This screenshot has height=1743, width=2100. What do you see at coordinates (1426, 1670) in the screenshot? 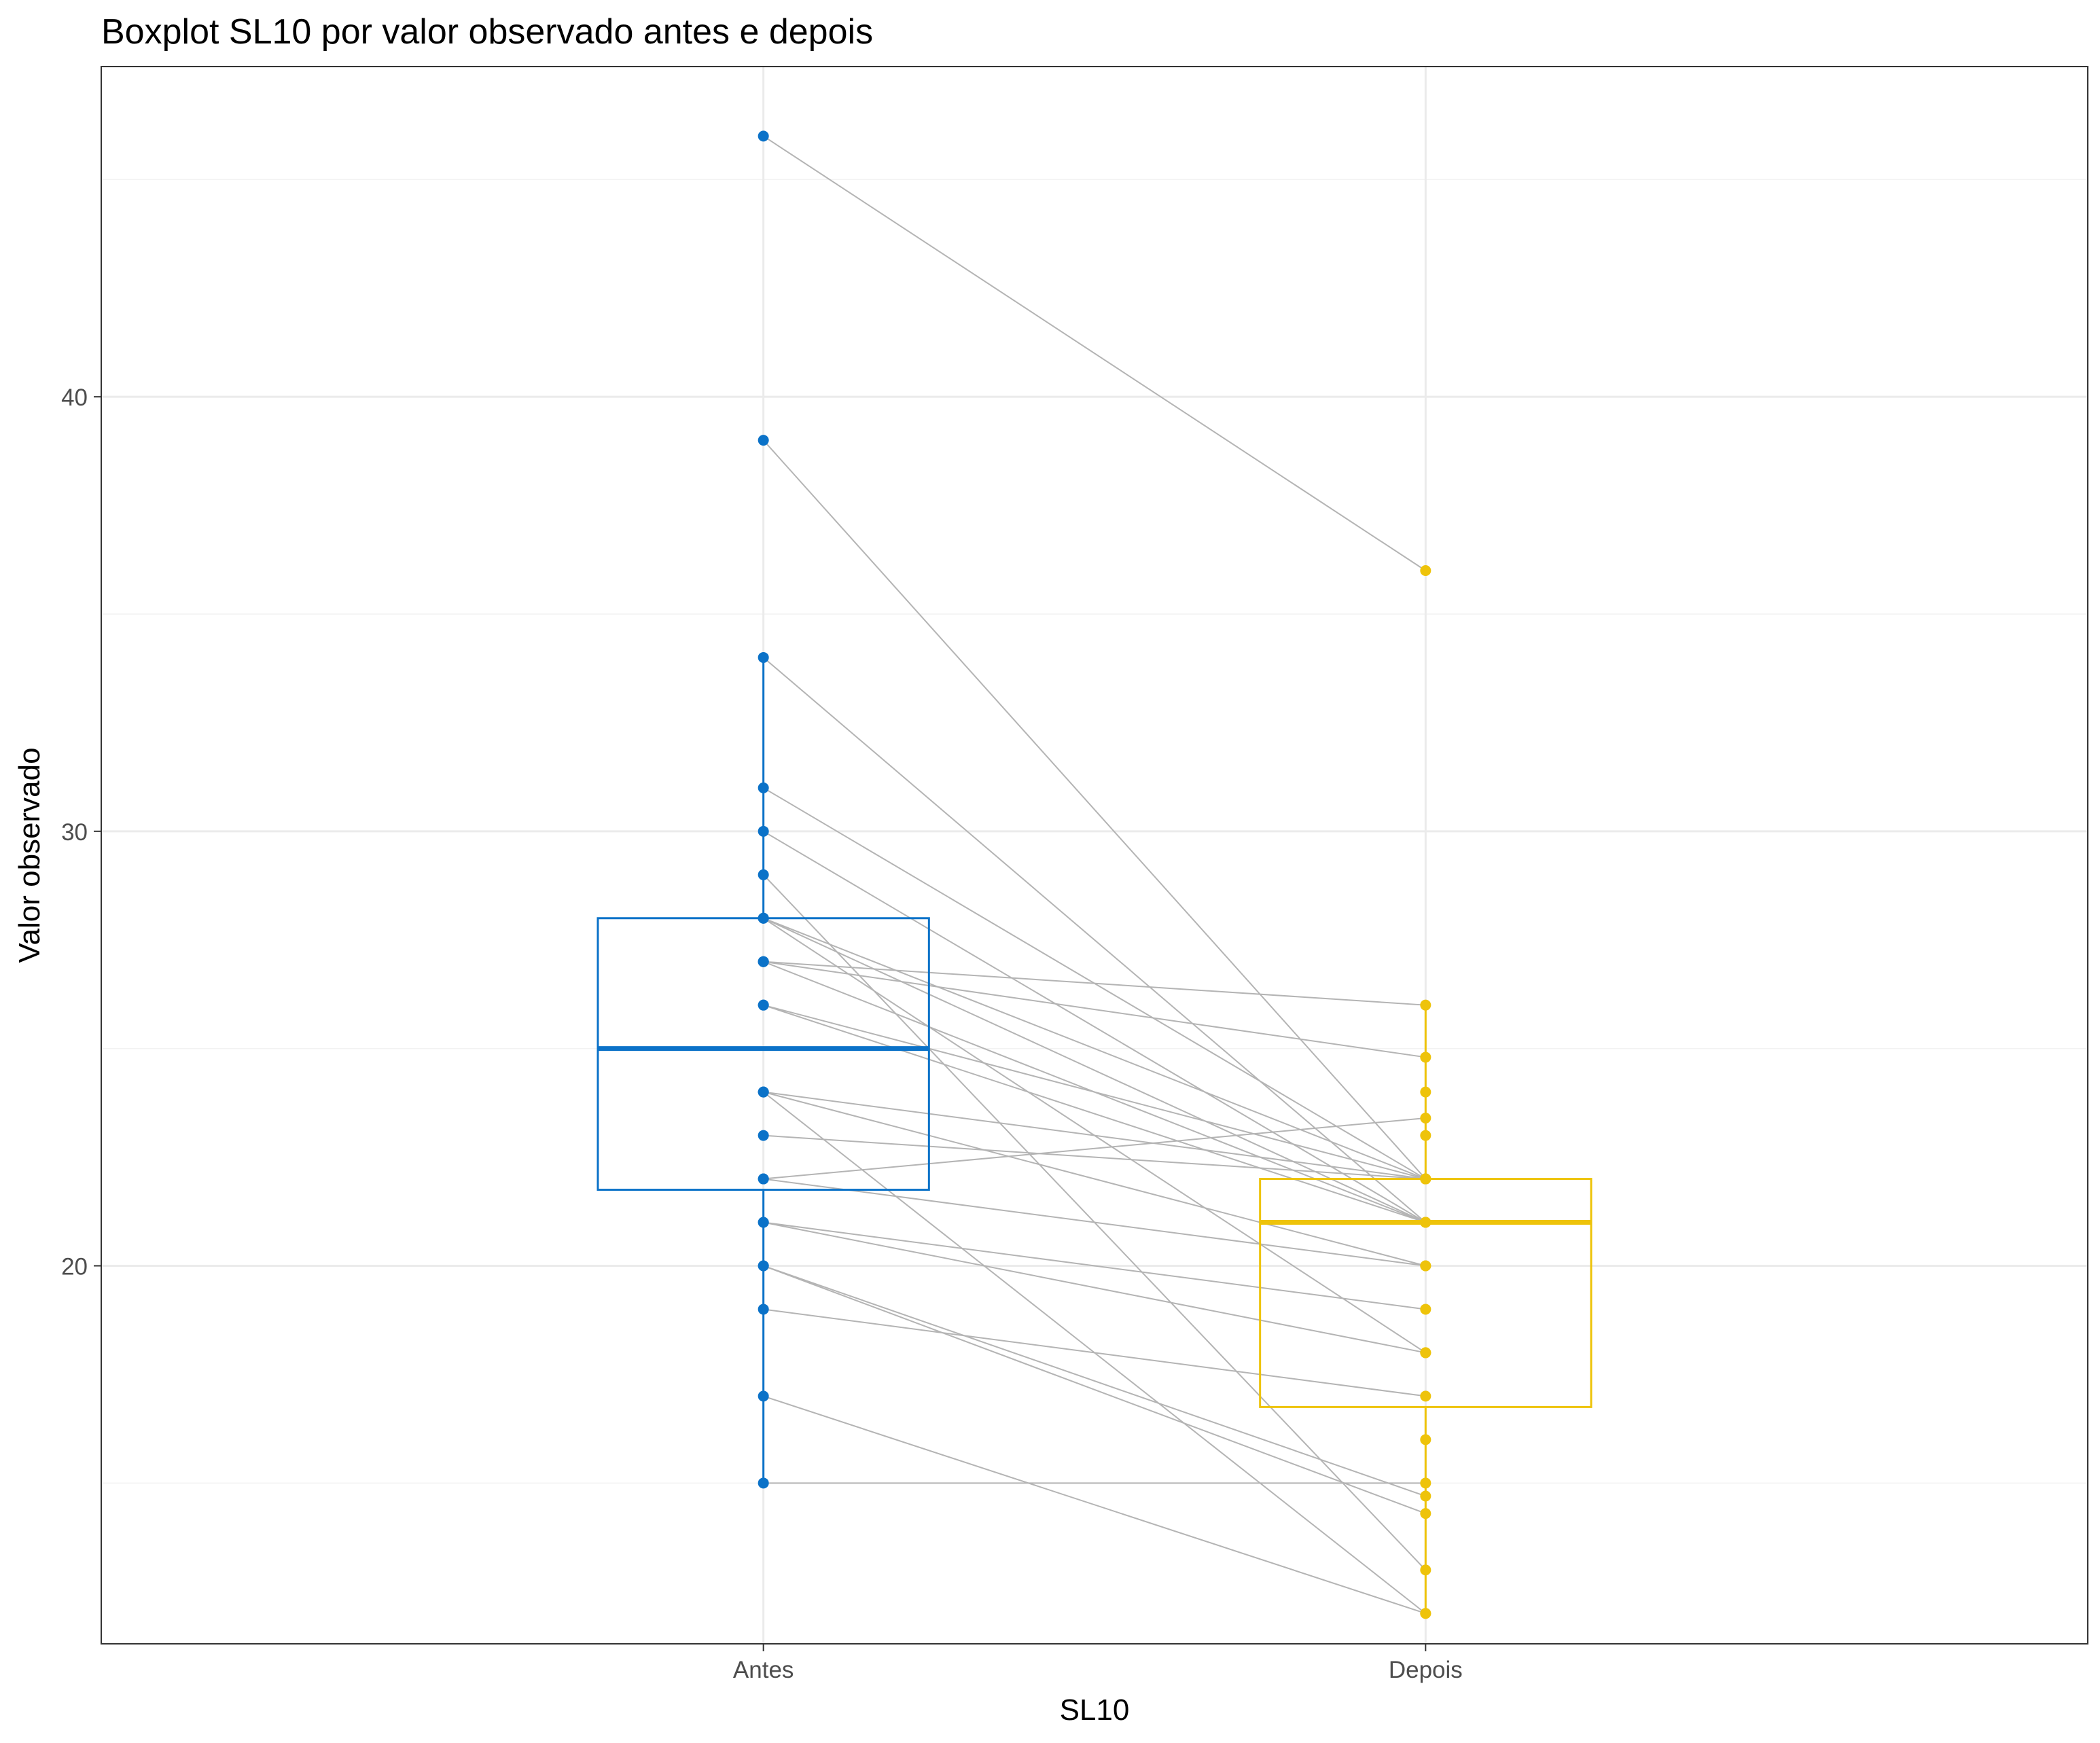
I see `x-tick-label: Depois` at bounding box center [1426, 1670].